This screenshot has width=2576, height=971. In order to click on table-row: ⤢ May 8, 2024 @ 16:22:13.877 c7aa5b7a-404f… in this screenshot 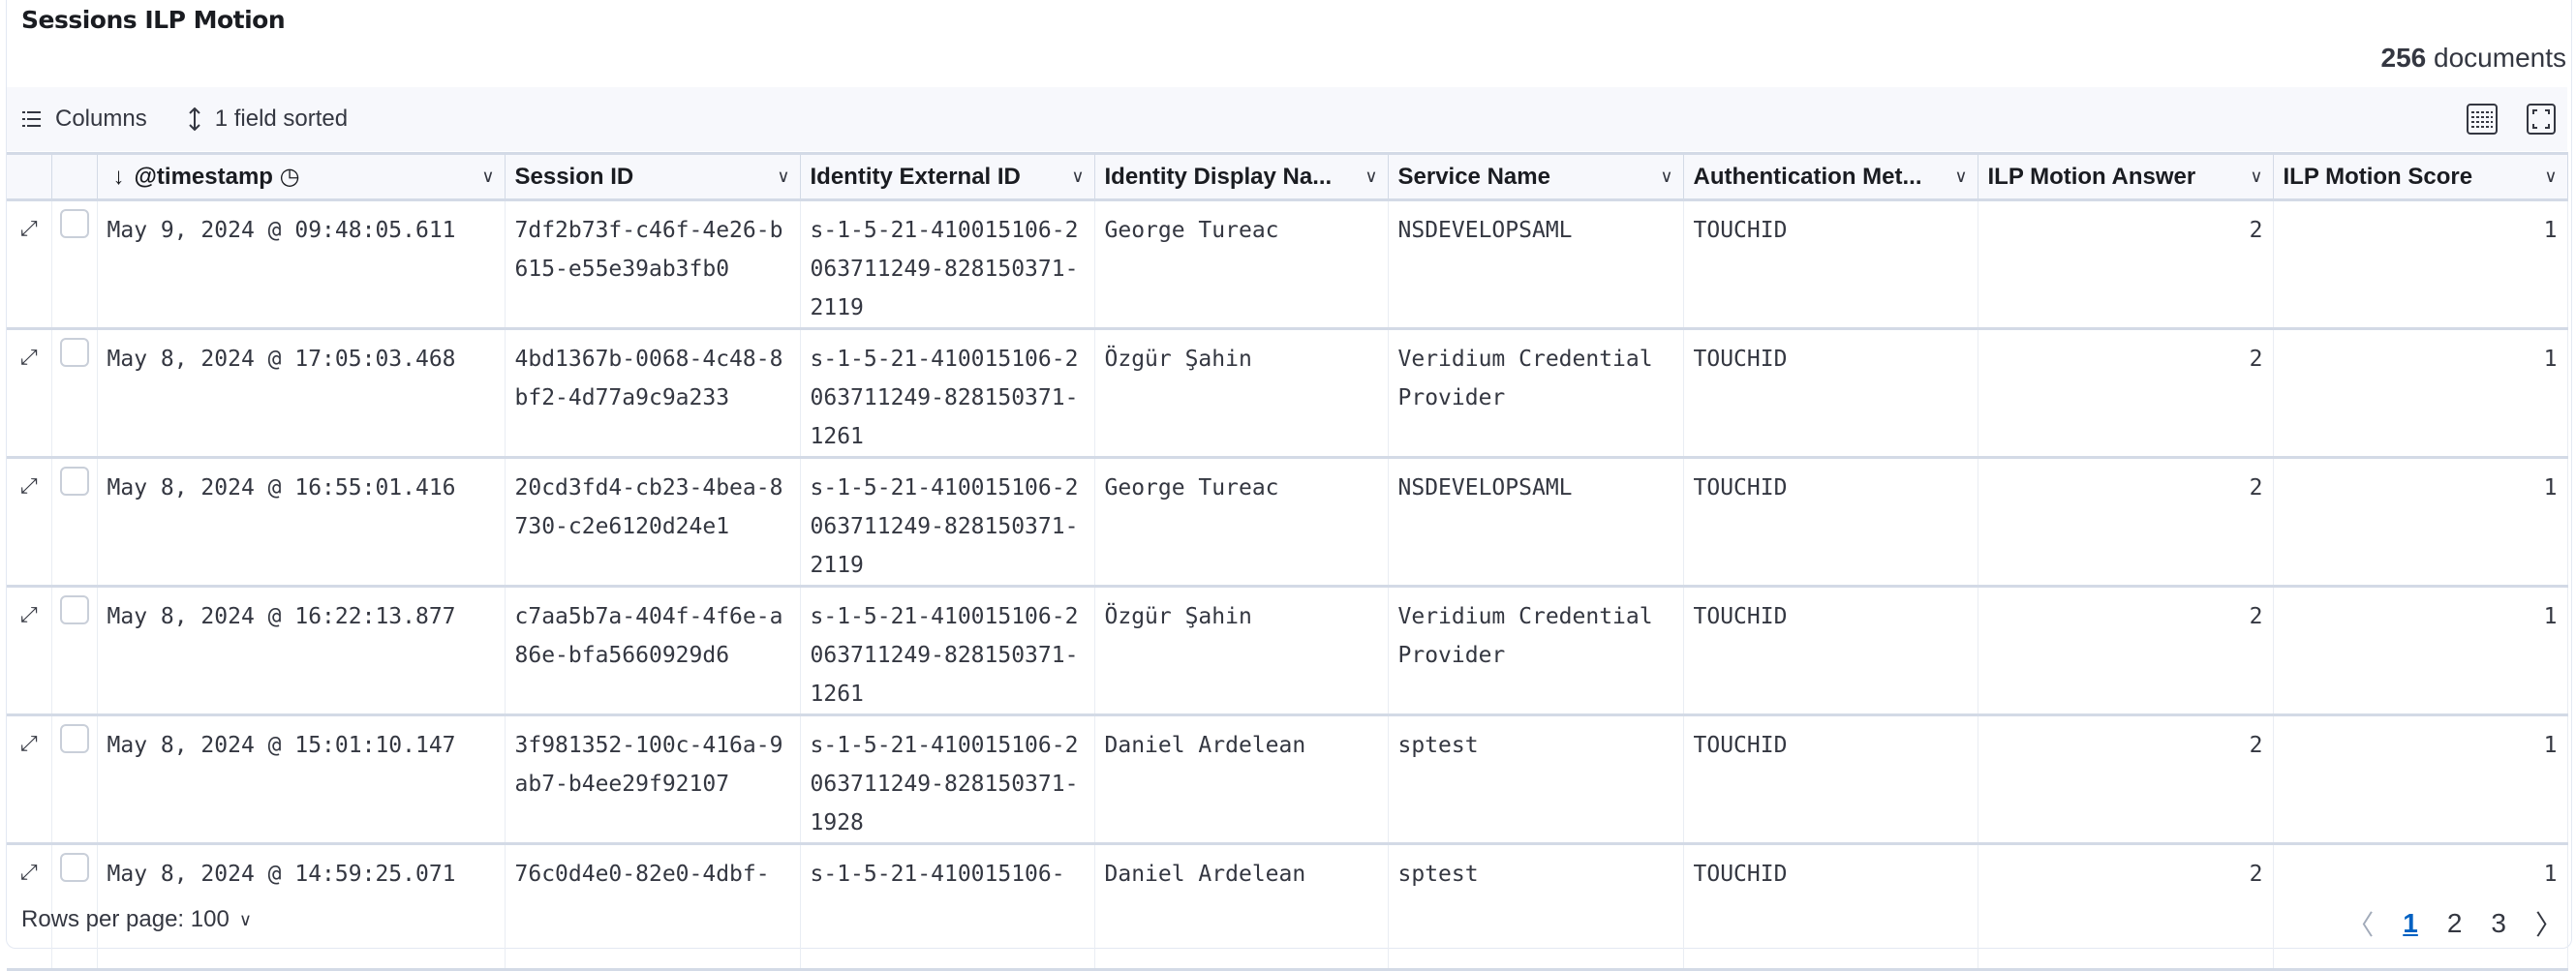, I will do `click(1287, 651)`.